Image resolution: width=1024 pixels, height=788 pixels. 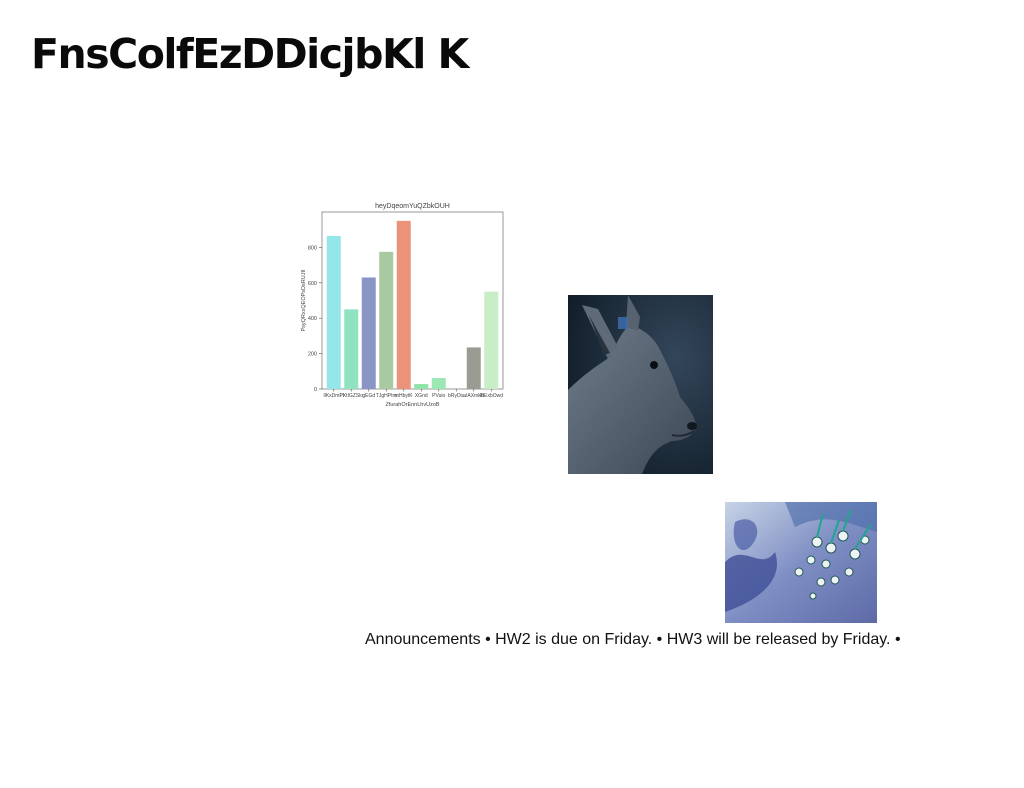 I want to click on x-axis-label: ZfurahOrEnnLhvUzoB, so click(x=412, y=405).